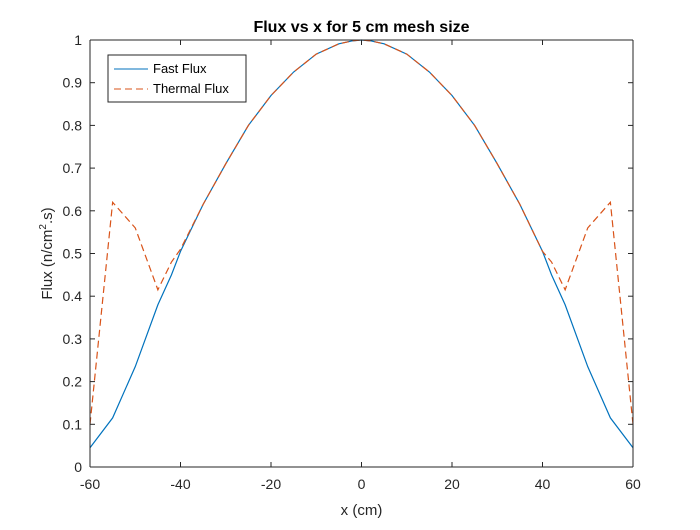 This screenshot has height=530, width=700. Describe the element at coordinates (90, 484) in the screenshot. I see `x-tick-label: -60` at that location.